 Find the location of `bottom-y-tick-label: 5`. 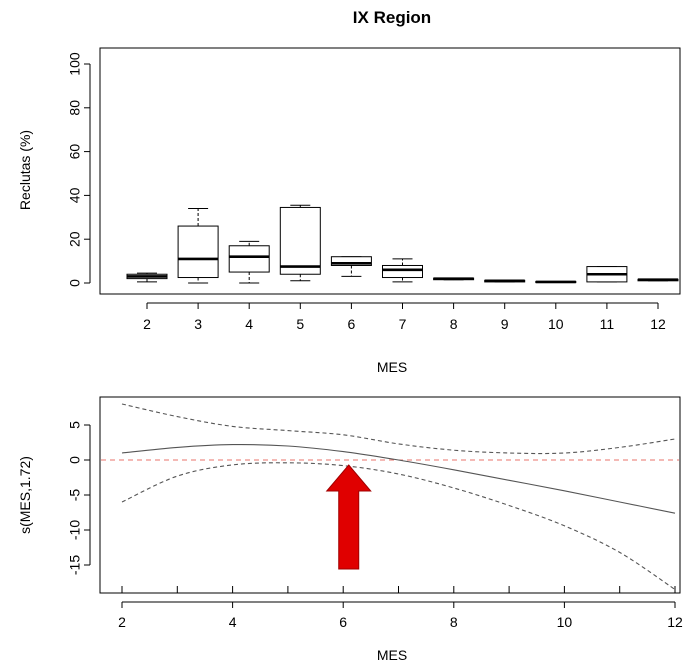

bottom-y-tick-label: 5 is located at coordinates (75, 425).